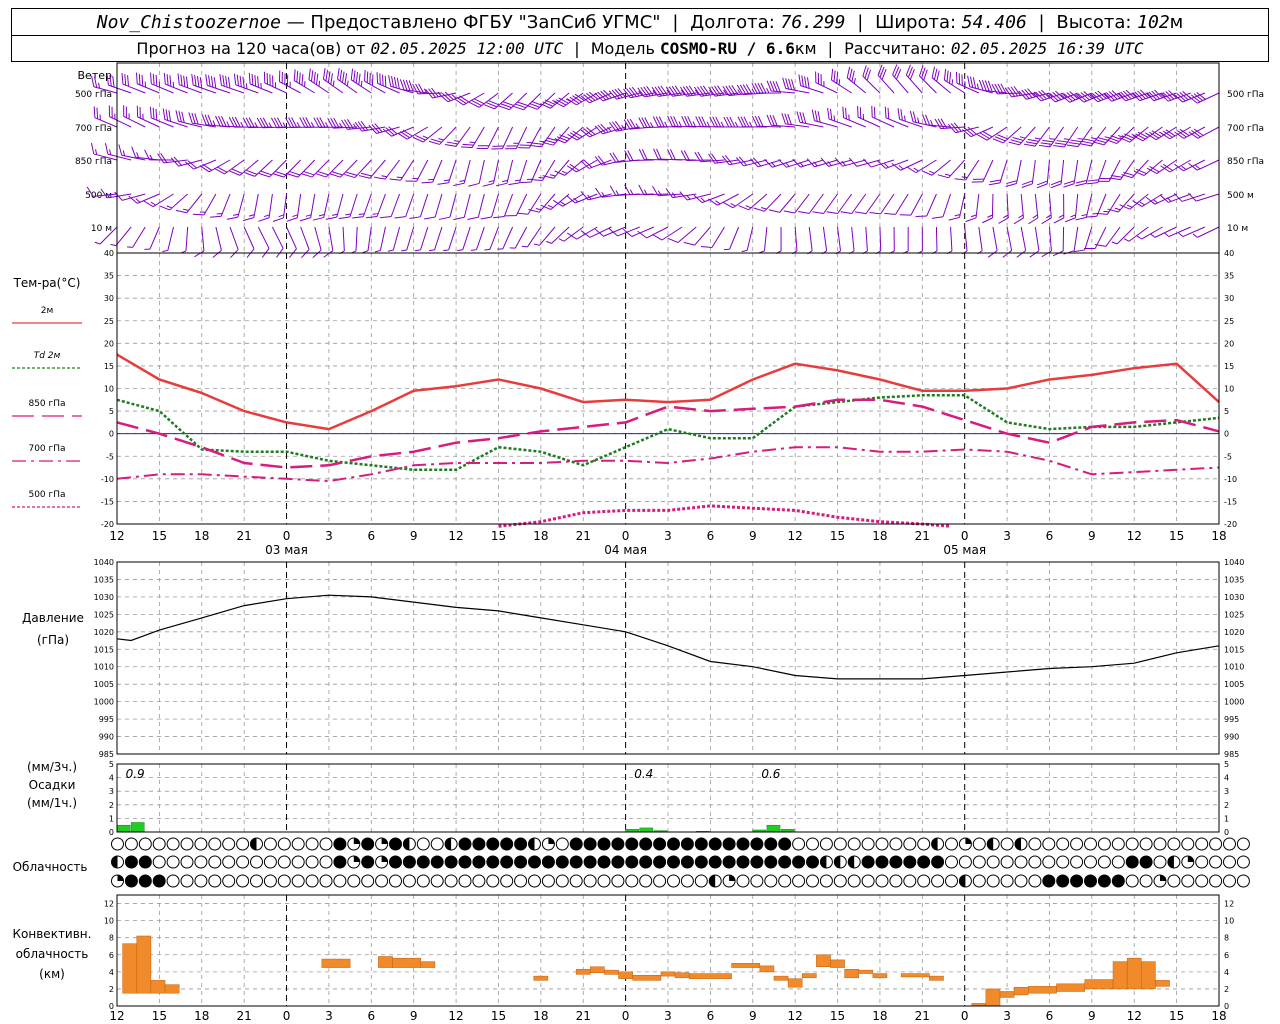 This screenshot has width=1280, height=1024. Describe the element at coordinates (962, 881) in the screenshot. I see `cloud-symbol-half` at that location.